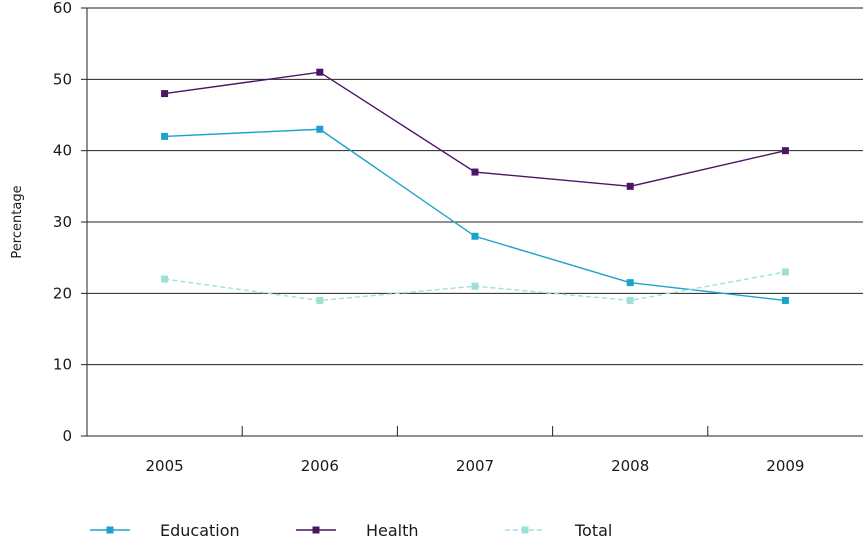 The image size is (863, 539). What do you see at coordinates (200, 530) in the screenshot?
I see `legend-label: Education` at bounding box center [200, 530].